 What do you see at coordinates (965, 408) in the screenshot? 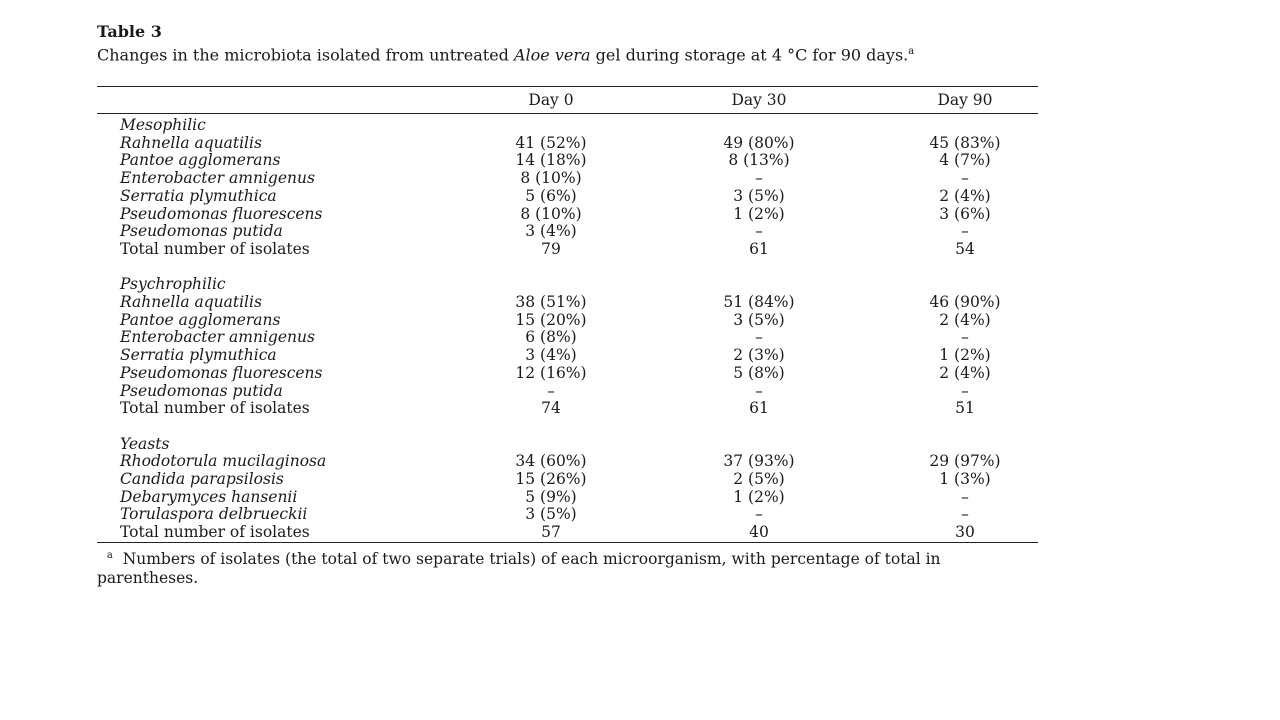
I see `total-cell: 51` at bounding box center [965, 408].